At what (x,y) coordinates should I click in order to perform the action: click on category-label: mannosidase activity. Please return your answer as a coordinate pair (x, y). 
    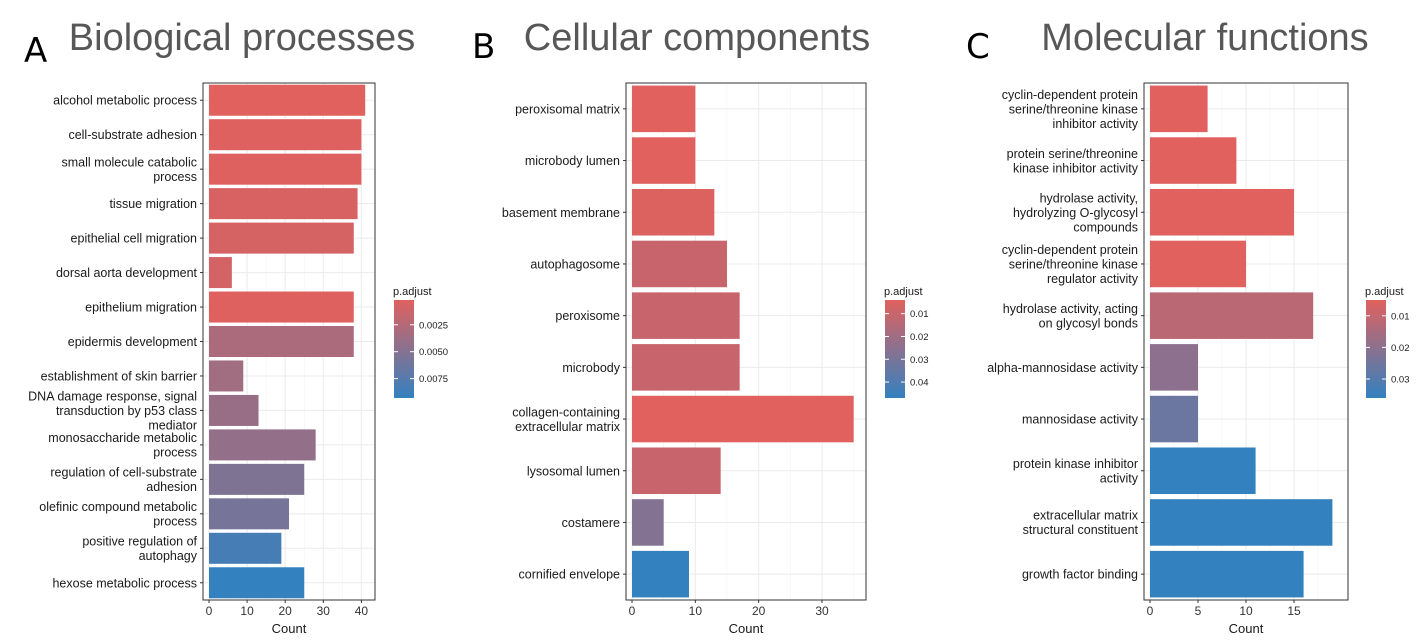
    Looking at the image, I should click on (1080, 420).